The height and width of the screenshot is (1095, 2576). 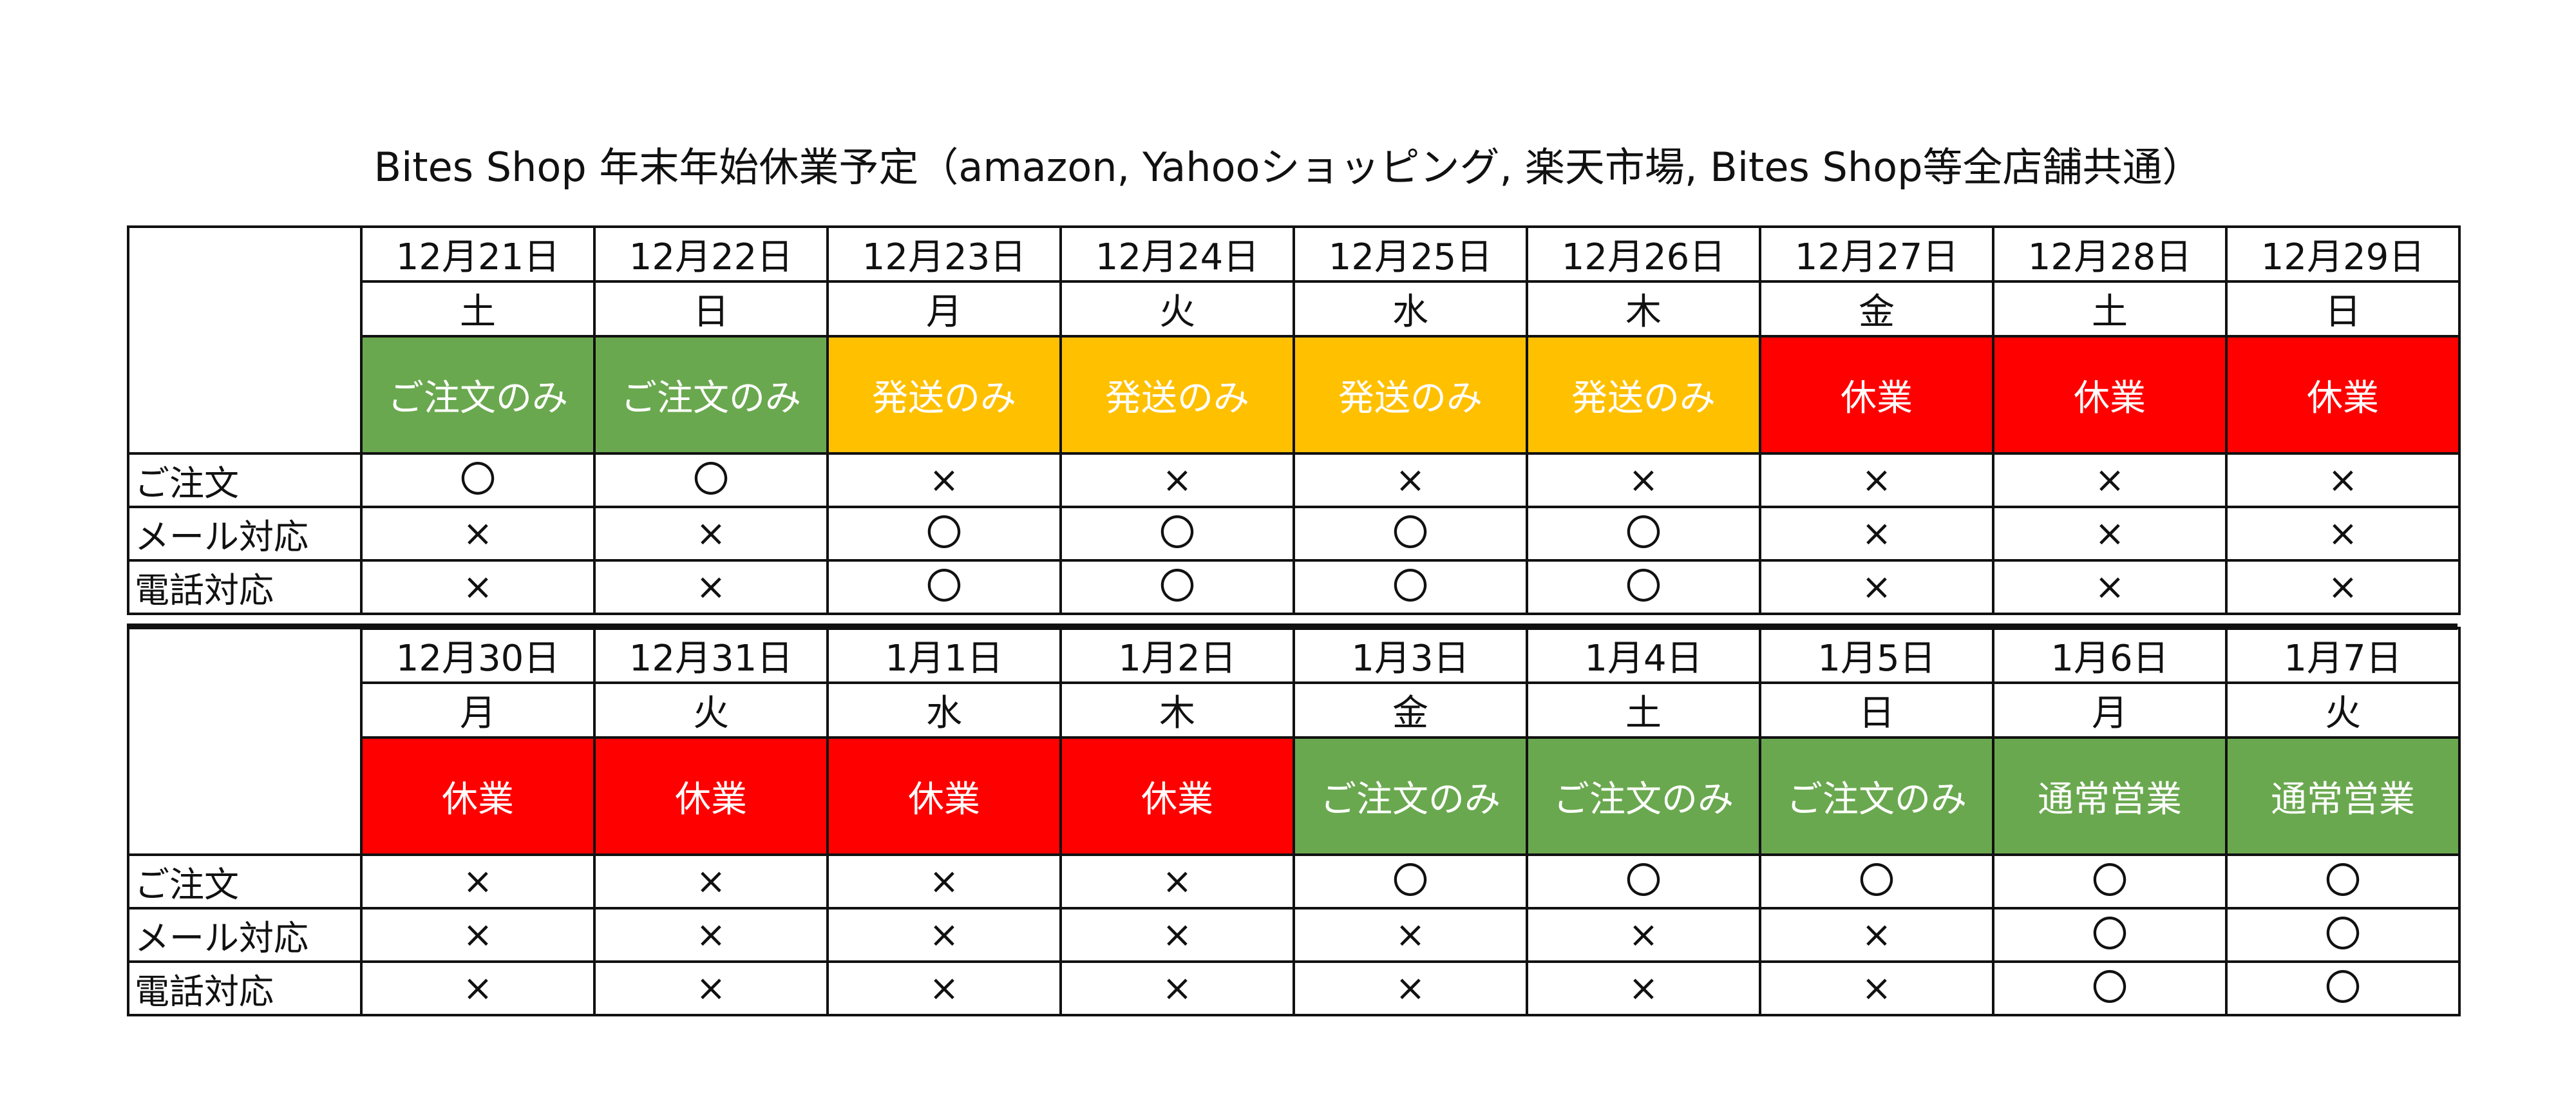 What do you see at coordinates (1177, 655) in the screenshot?
I see `date-cell: 1月2日` at bounding box center [1177, 655].